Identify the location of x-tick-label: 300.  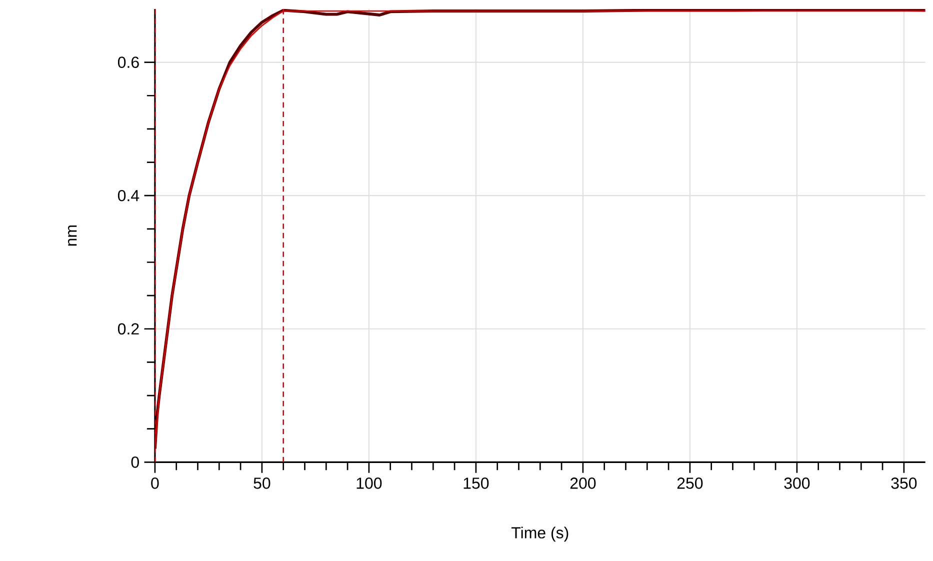
(797, 483).